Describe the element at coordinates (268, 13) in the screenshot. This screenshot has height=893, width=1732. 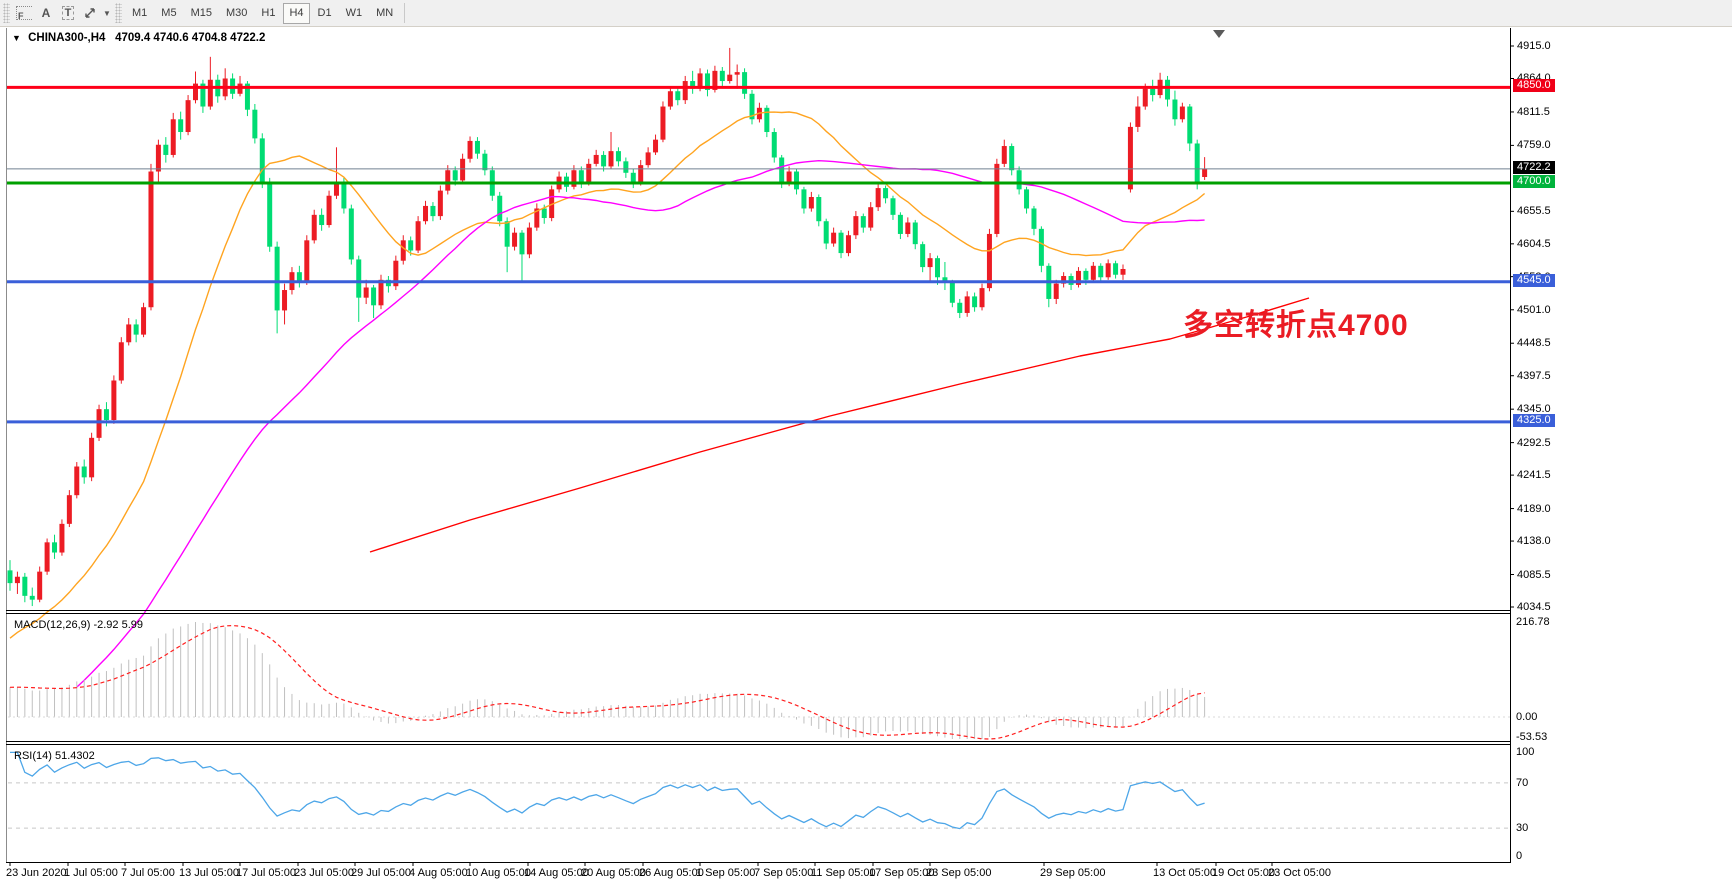
I see `tf-button-H1: H1` at that location.